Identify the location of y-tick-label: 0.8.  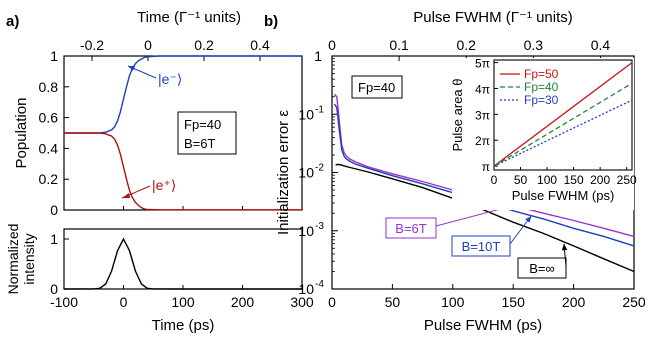
(49, 87).